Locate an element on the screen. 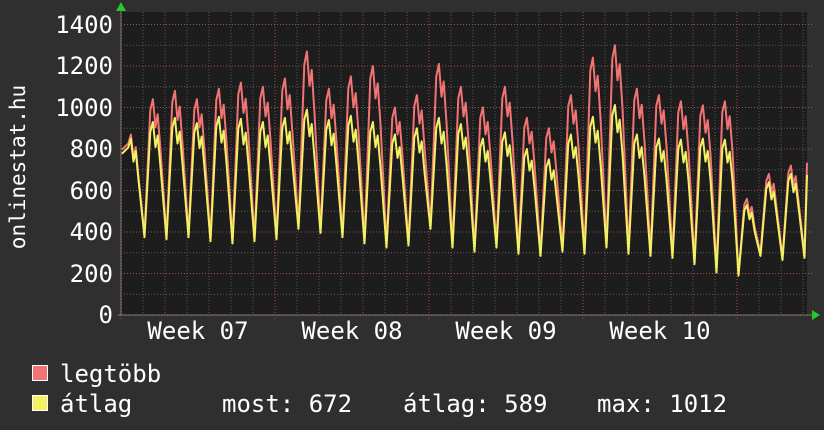 The height and width of the screenshot is (430, 824). legend-swatch-legtobb is located at coordinates (40, 373).